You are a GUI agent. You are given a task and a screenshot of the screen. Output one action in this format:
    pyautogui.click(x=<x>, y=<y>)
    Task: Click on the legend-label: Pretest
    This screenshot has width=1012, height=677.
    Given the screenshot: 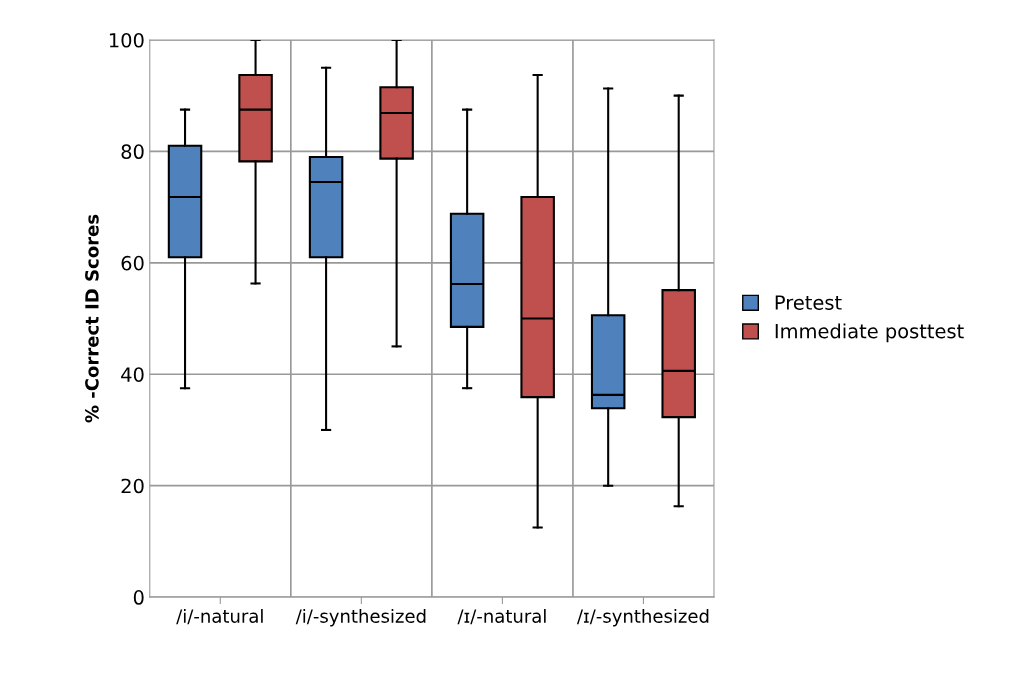 What is the action you would take?
    pyautogui.click(x=808, y=302)
    